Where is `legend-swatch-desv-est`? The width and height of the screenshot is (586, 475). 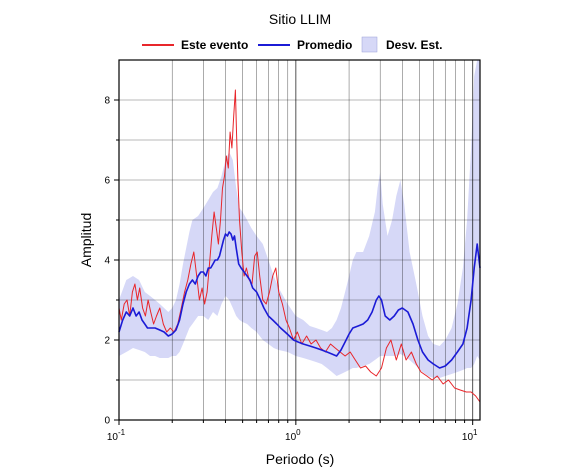 legend-swatch-desv-est is located at coordinates (369, 44).